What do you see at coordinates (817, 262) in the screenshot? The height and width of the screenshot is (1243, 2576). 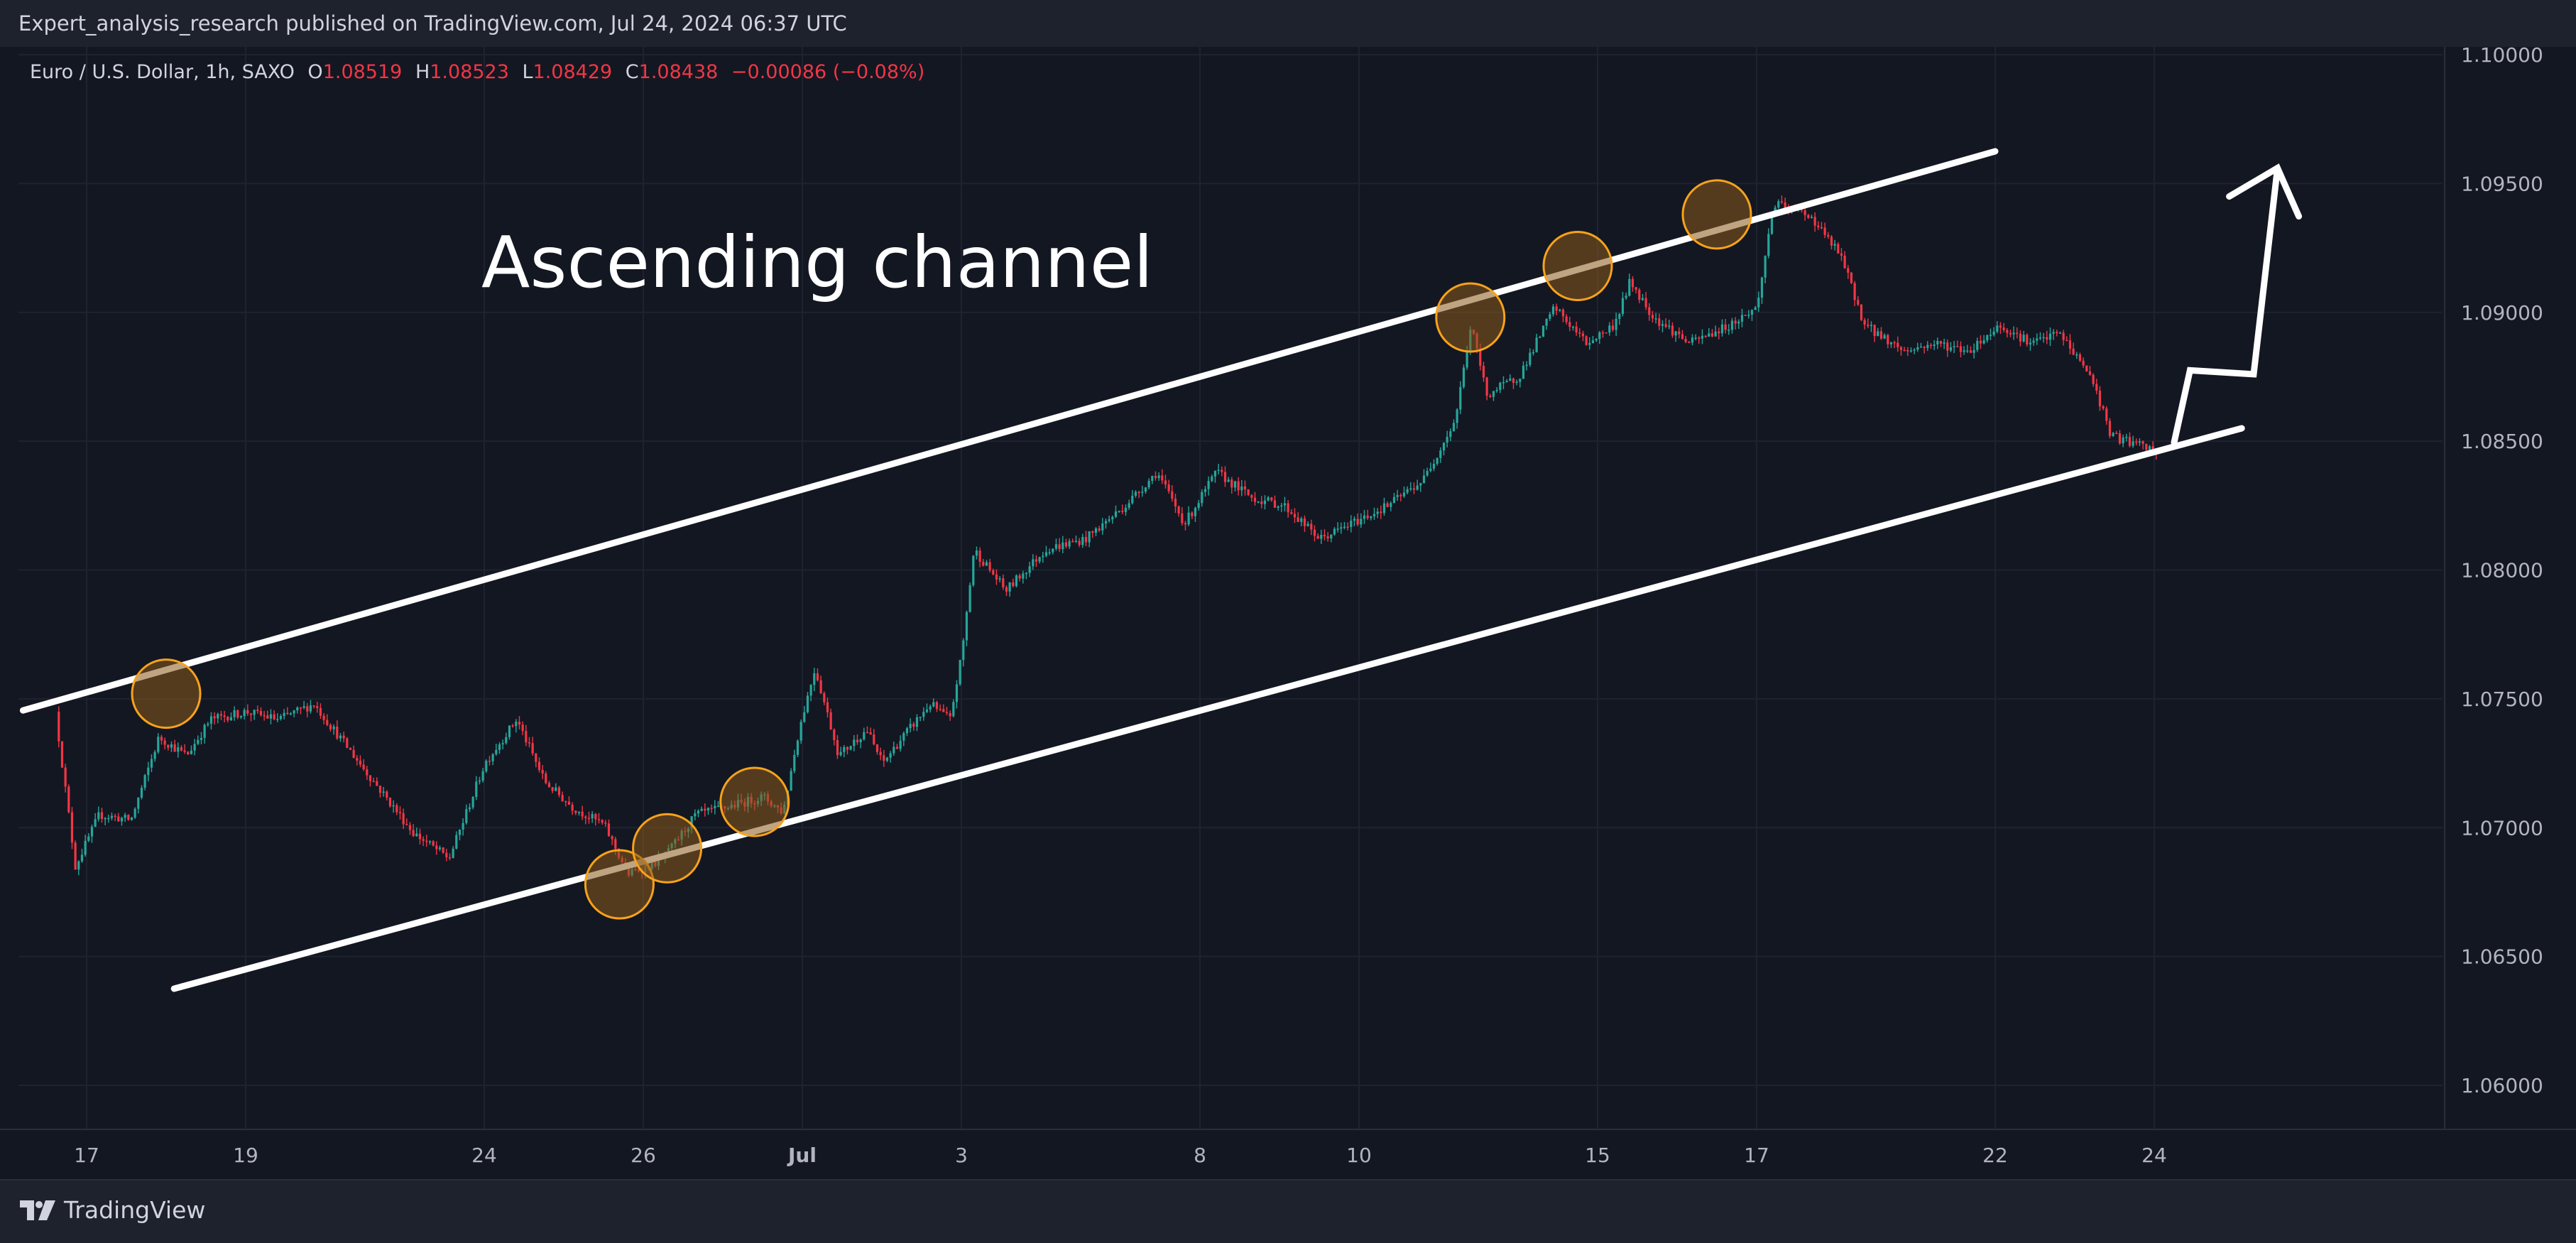 I see `chart-title-annotation: Ascending channel` at bounding box center [817, 262].